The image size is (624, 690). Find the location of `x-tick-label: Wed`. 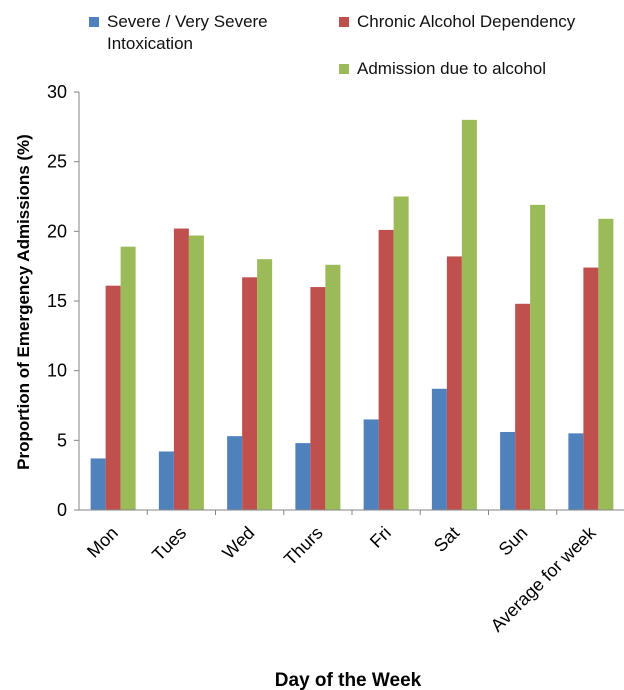

x-tick-label: Wed is located at coordinates (238, 543).